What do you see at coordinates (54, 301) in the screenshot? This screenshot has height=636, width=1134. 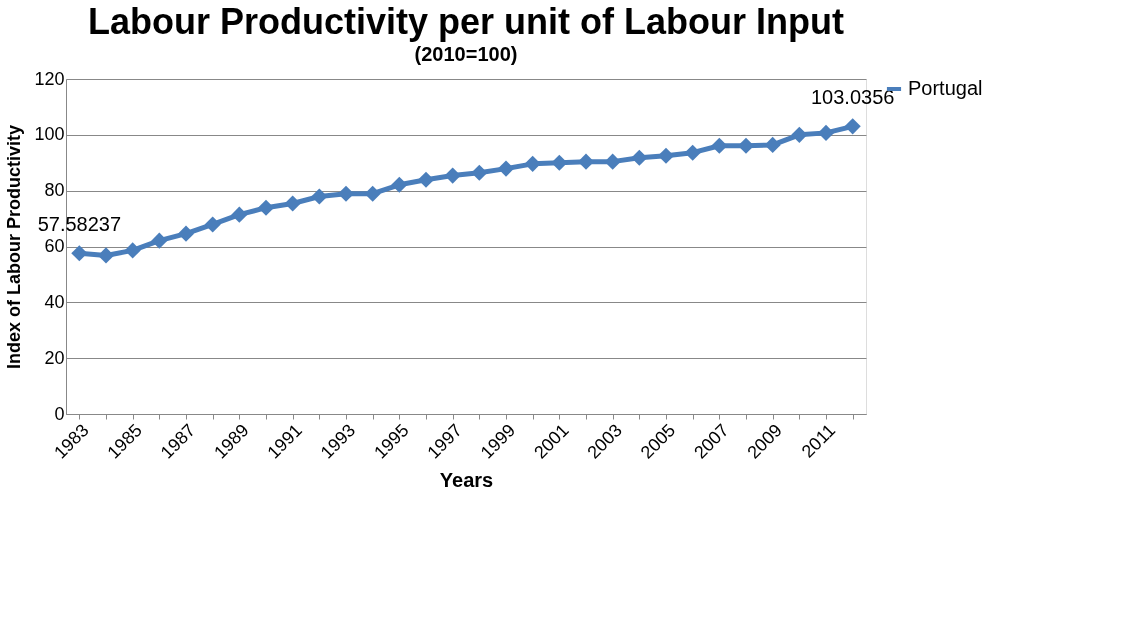 I see `y-tick-label: 40` at bounding box center [54, 301].